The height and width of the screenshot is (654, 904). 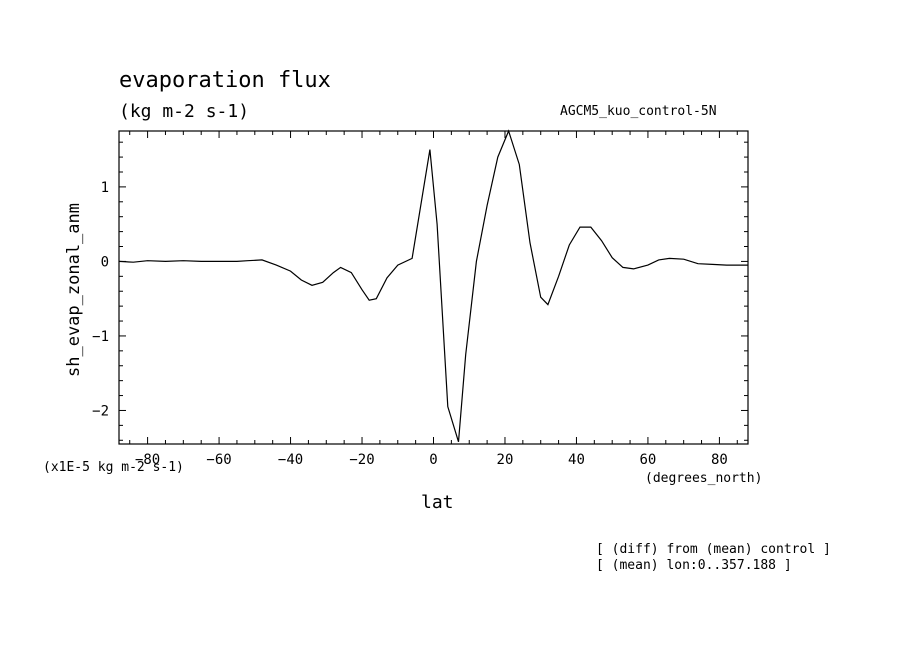 I want to click on x-tick-label: 20, so click(x=505, y=460).